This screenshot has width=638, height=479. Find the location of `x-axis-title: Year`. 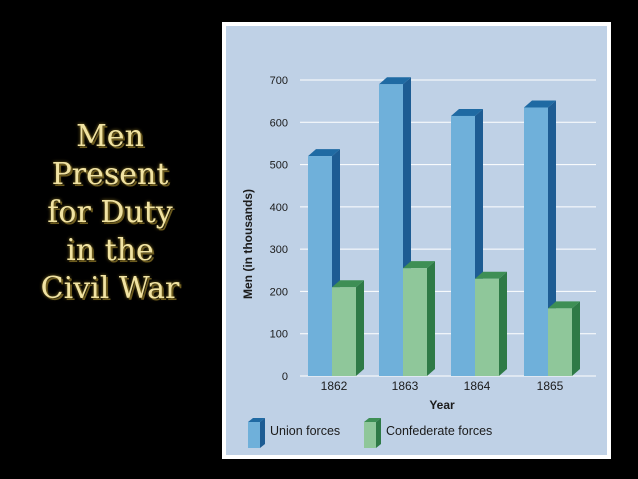

x-axis-title: Year is located at coordinates (442, 405).